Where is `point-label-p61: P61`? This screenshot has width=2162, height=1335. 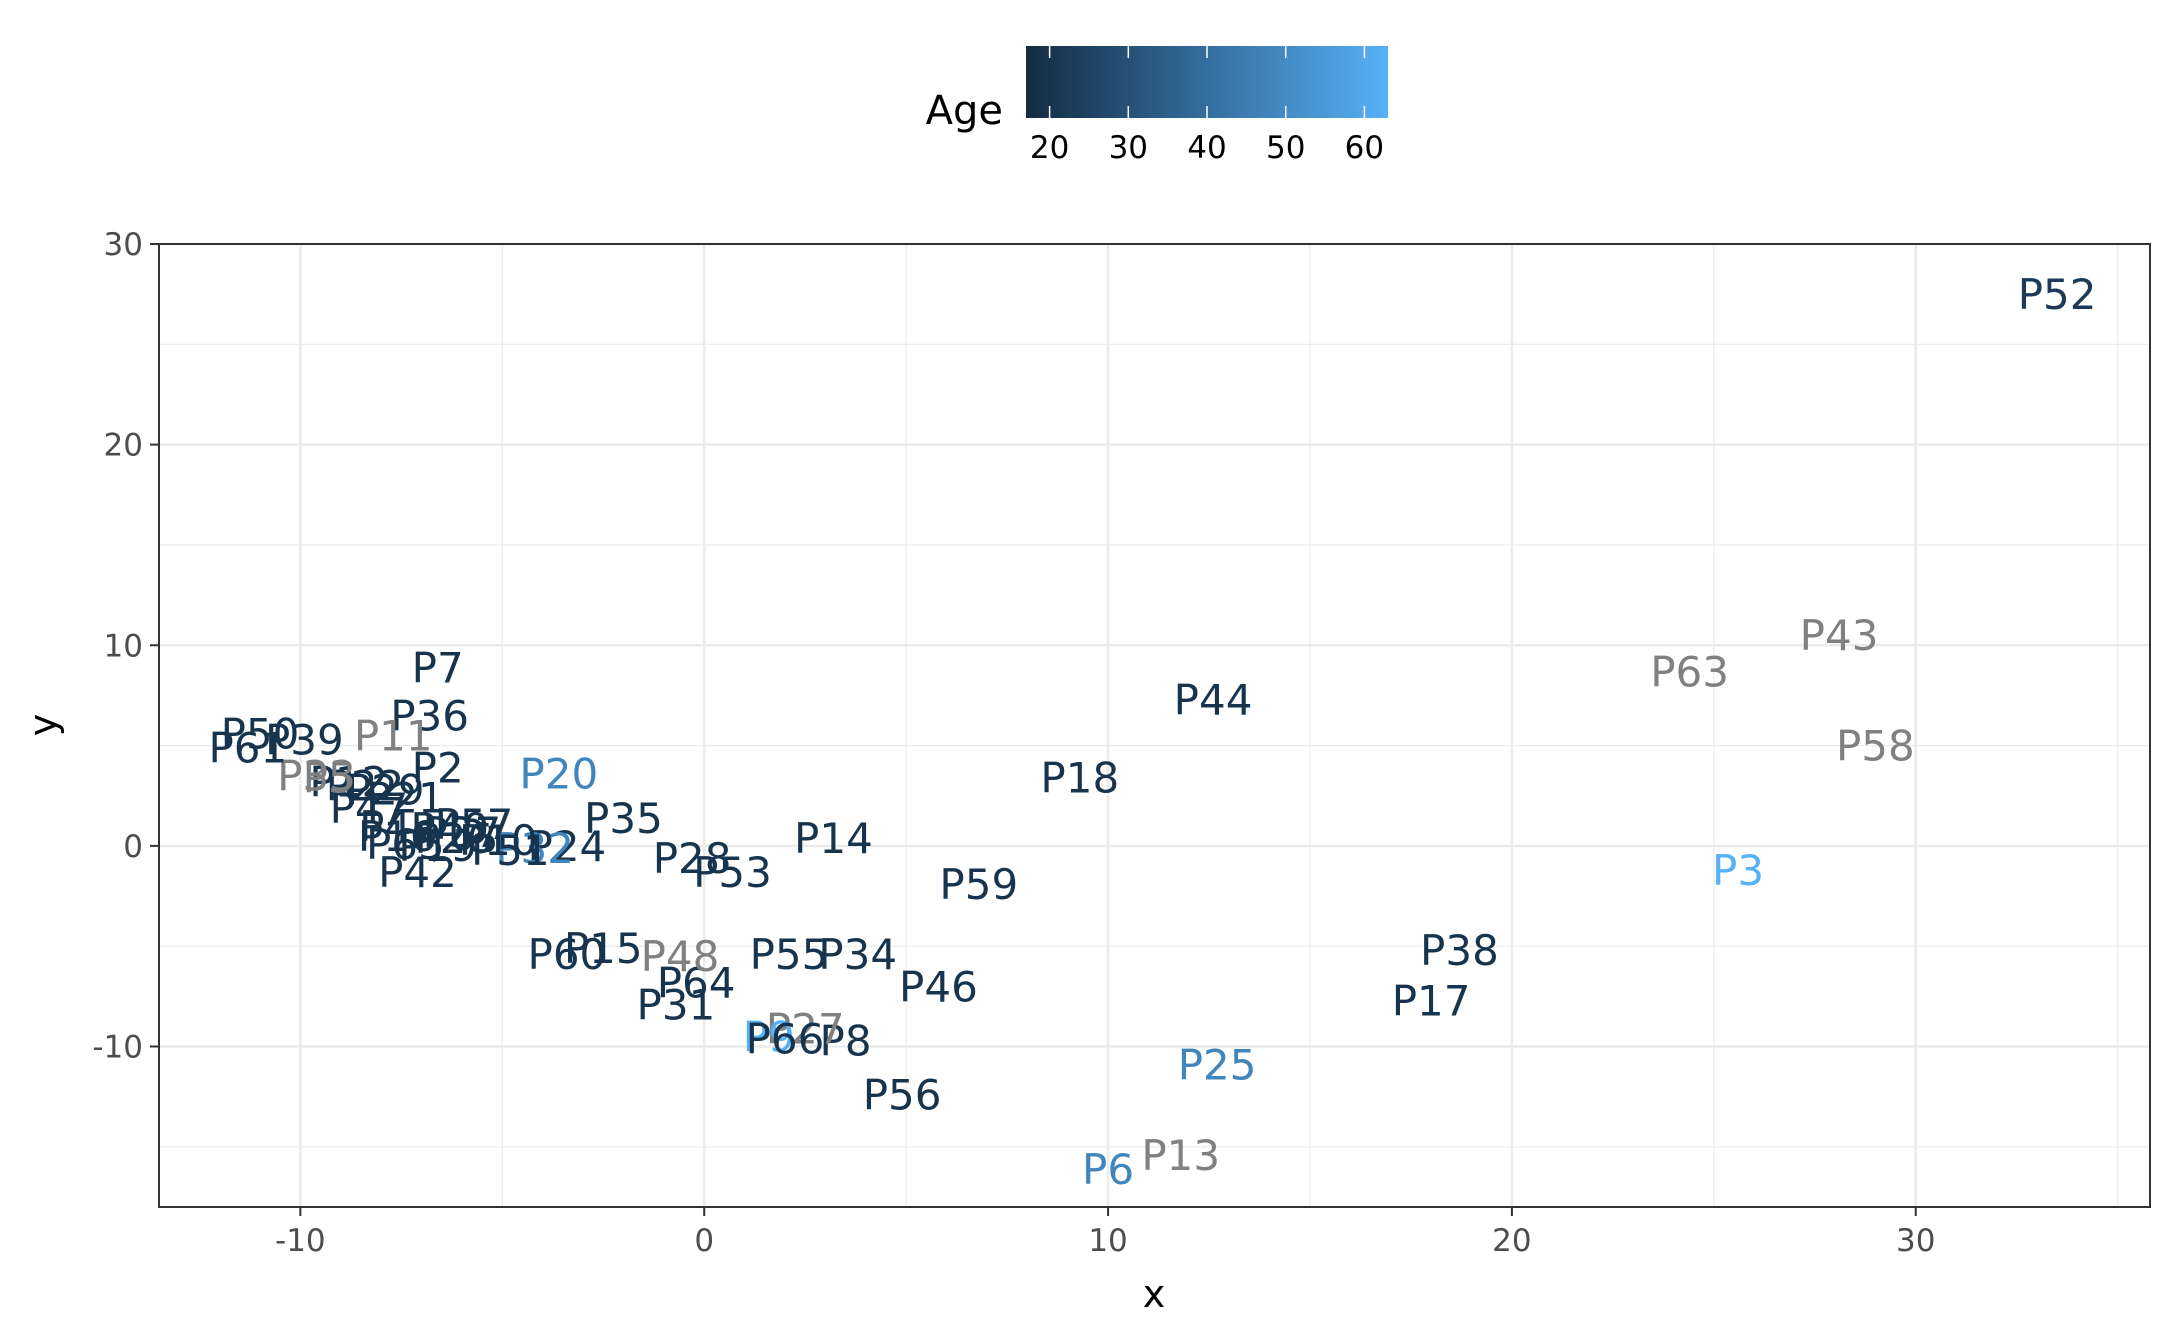 point-label-p61: P61 is located at coordinates (247, 748).